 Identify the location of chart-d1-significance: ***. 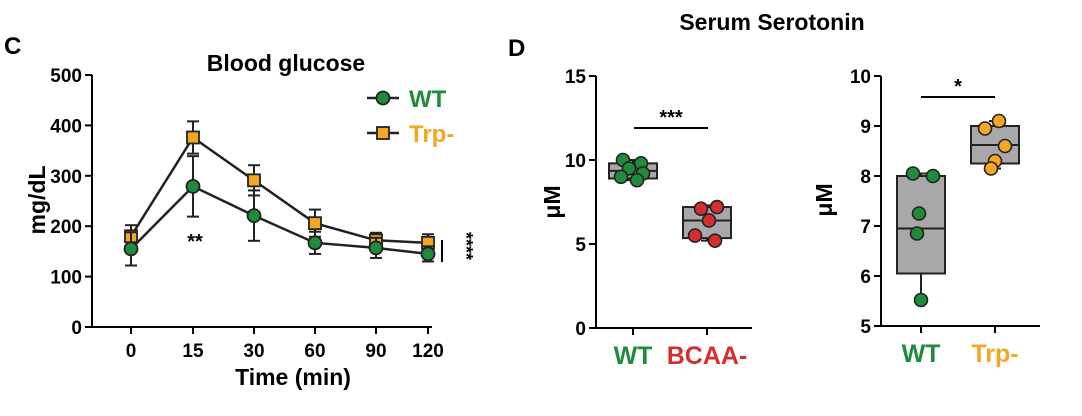
(671, 118).